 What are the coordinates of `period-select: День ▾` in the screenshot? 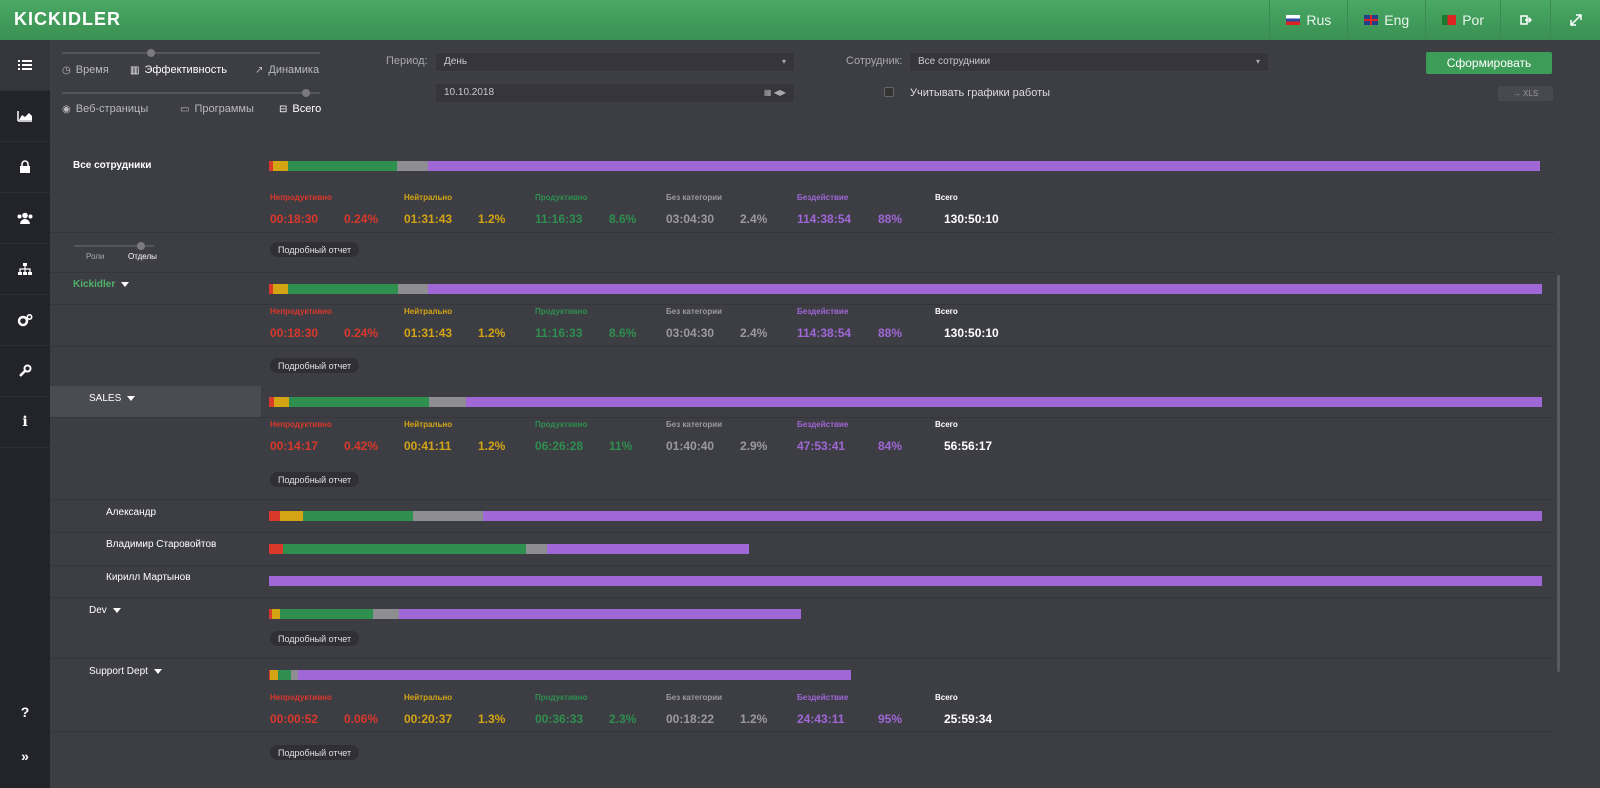 It's located at (615, 62).